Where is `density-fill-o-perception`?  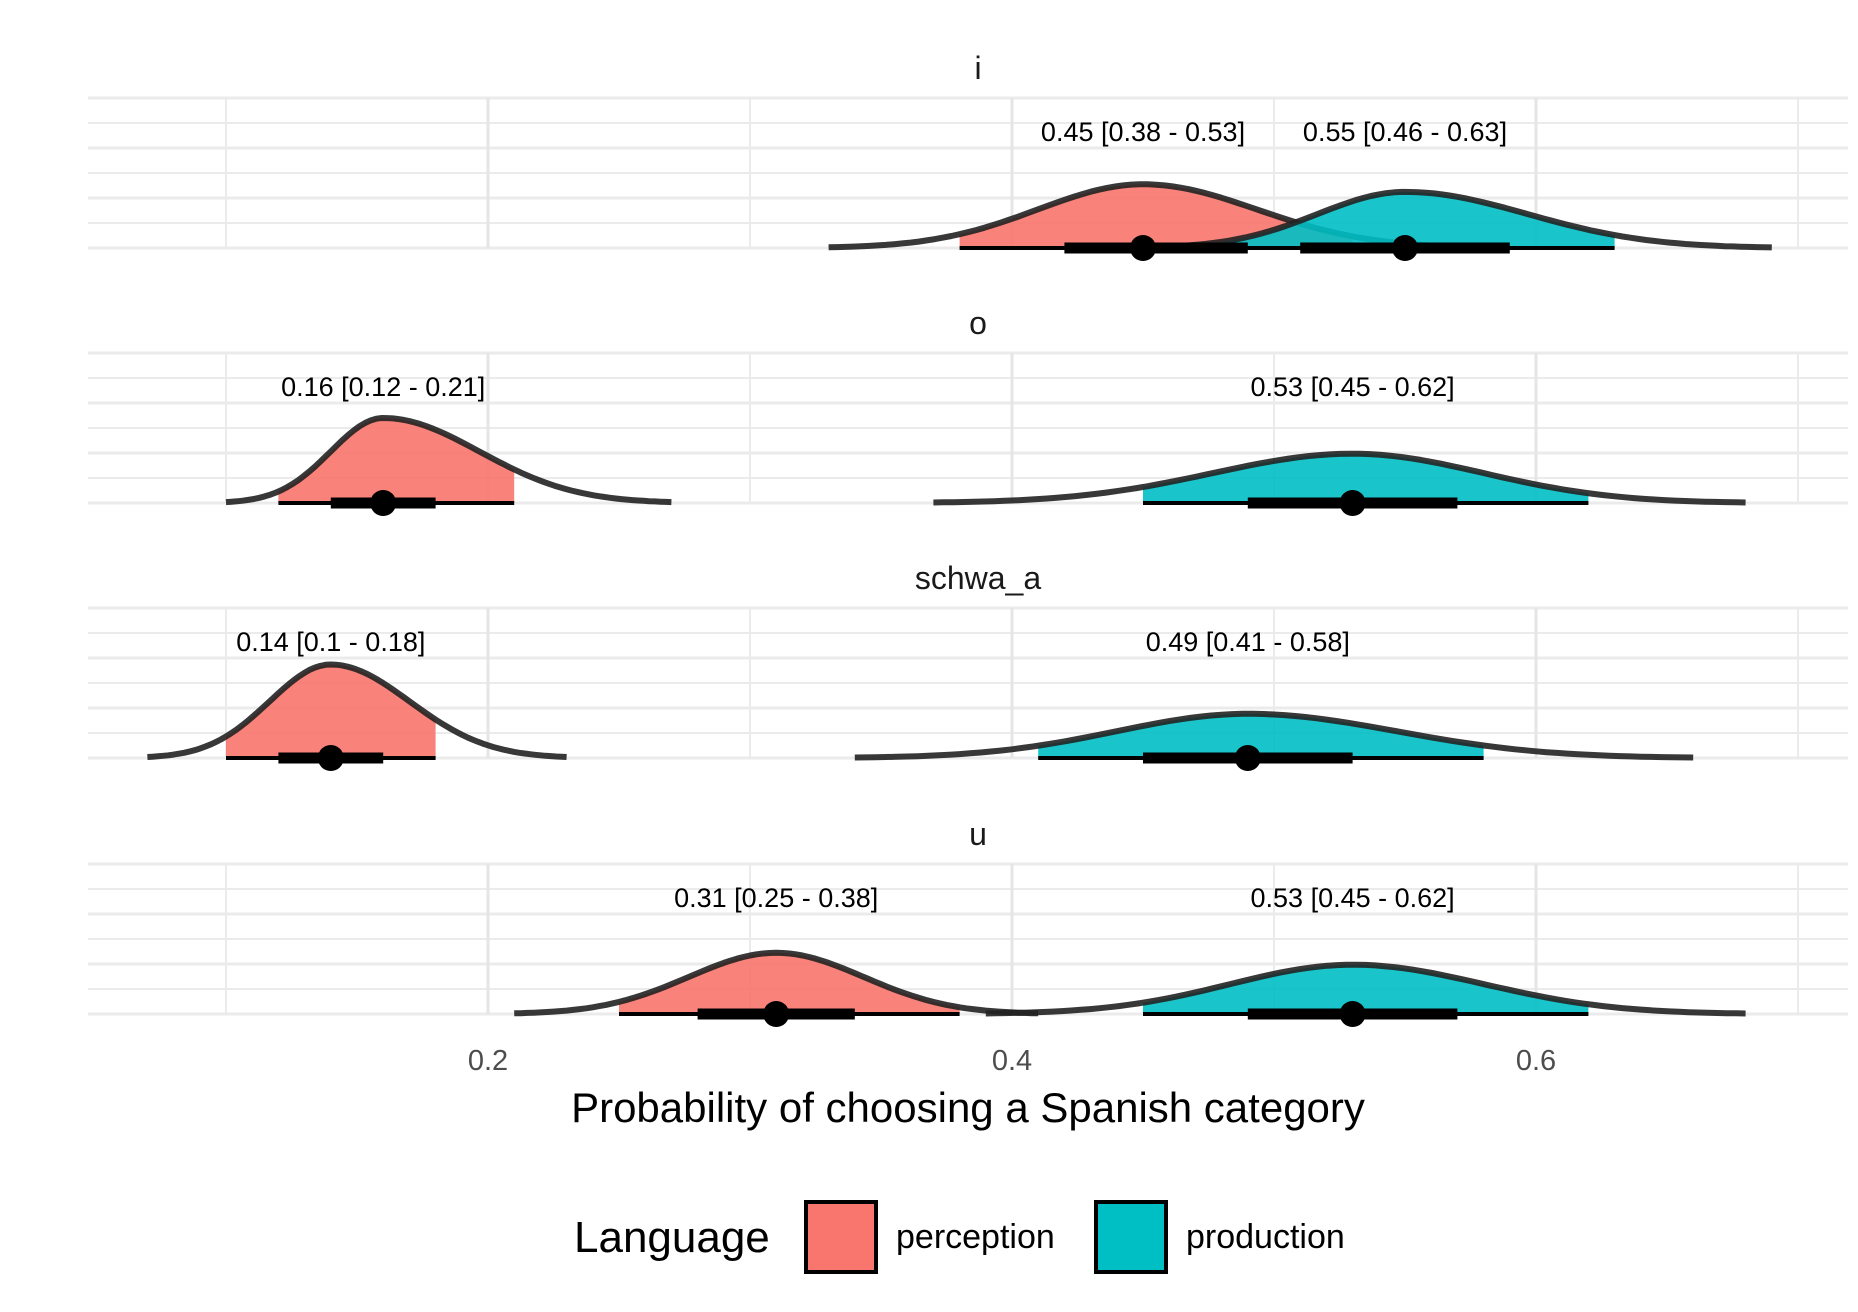
density-fill-o-perception is located at coordinates (396, 460).